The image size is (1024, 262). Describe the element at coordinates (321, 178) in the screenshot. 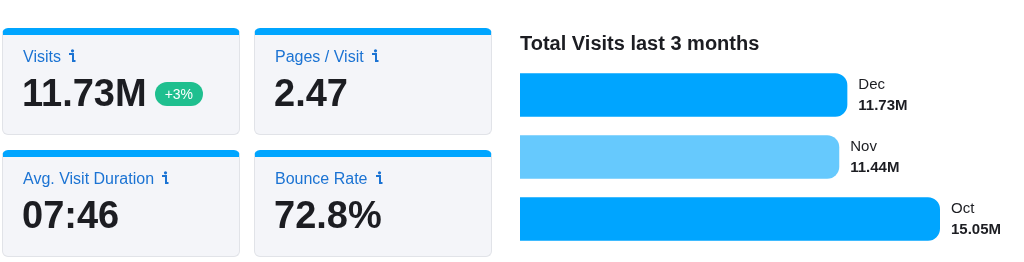

I see `category-label: Bounce Rate` at that location.